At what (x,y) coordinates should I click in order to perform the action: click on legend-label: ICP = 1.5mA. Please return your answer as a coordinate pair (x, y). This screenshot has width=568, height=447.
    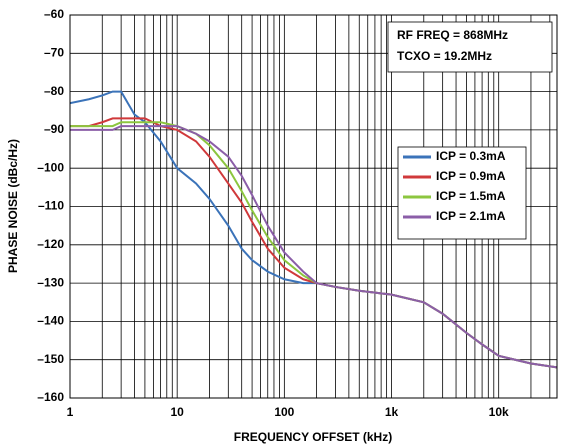
    Looking at the image, I should click on (471, 196).